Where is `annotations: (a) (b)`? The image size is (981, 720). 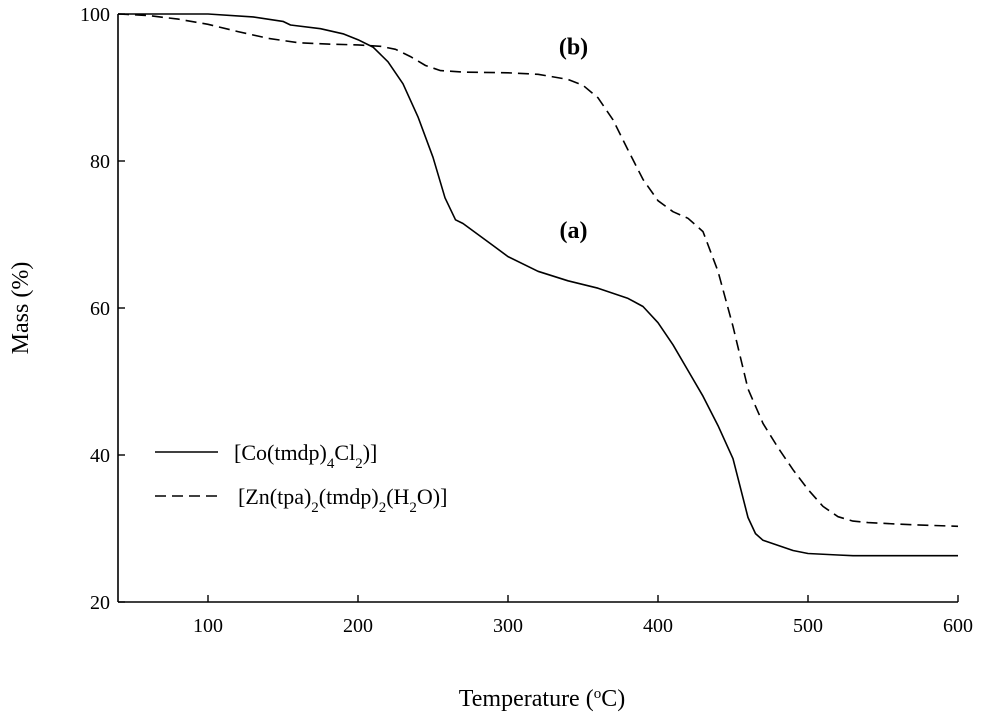
annotations: (a) (b) is located at coordinates (573, 139).